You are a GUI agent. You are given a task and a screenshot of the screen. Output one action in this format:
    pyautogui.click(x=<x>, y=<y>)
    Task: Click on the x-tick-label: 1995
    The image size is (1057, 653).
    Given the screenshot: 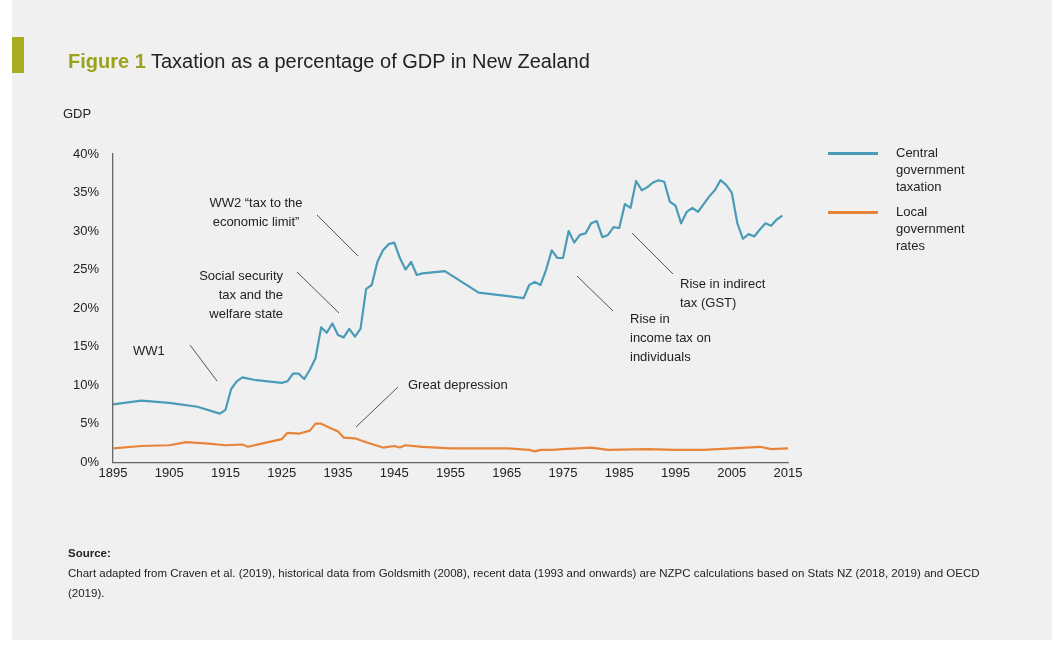 What is the action you would take?
    pyautogui.click(x=675, y=472)
    